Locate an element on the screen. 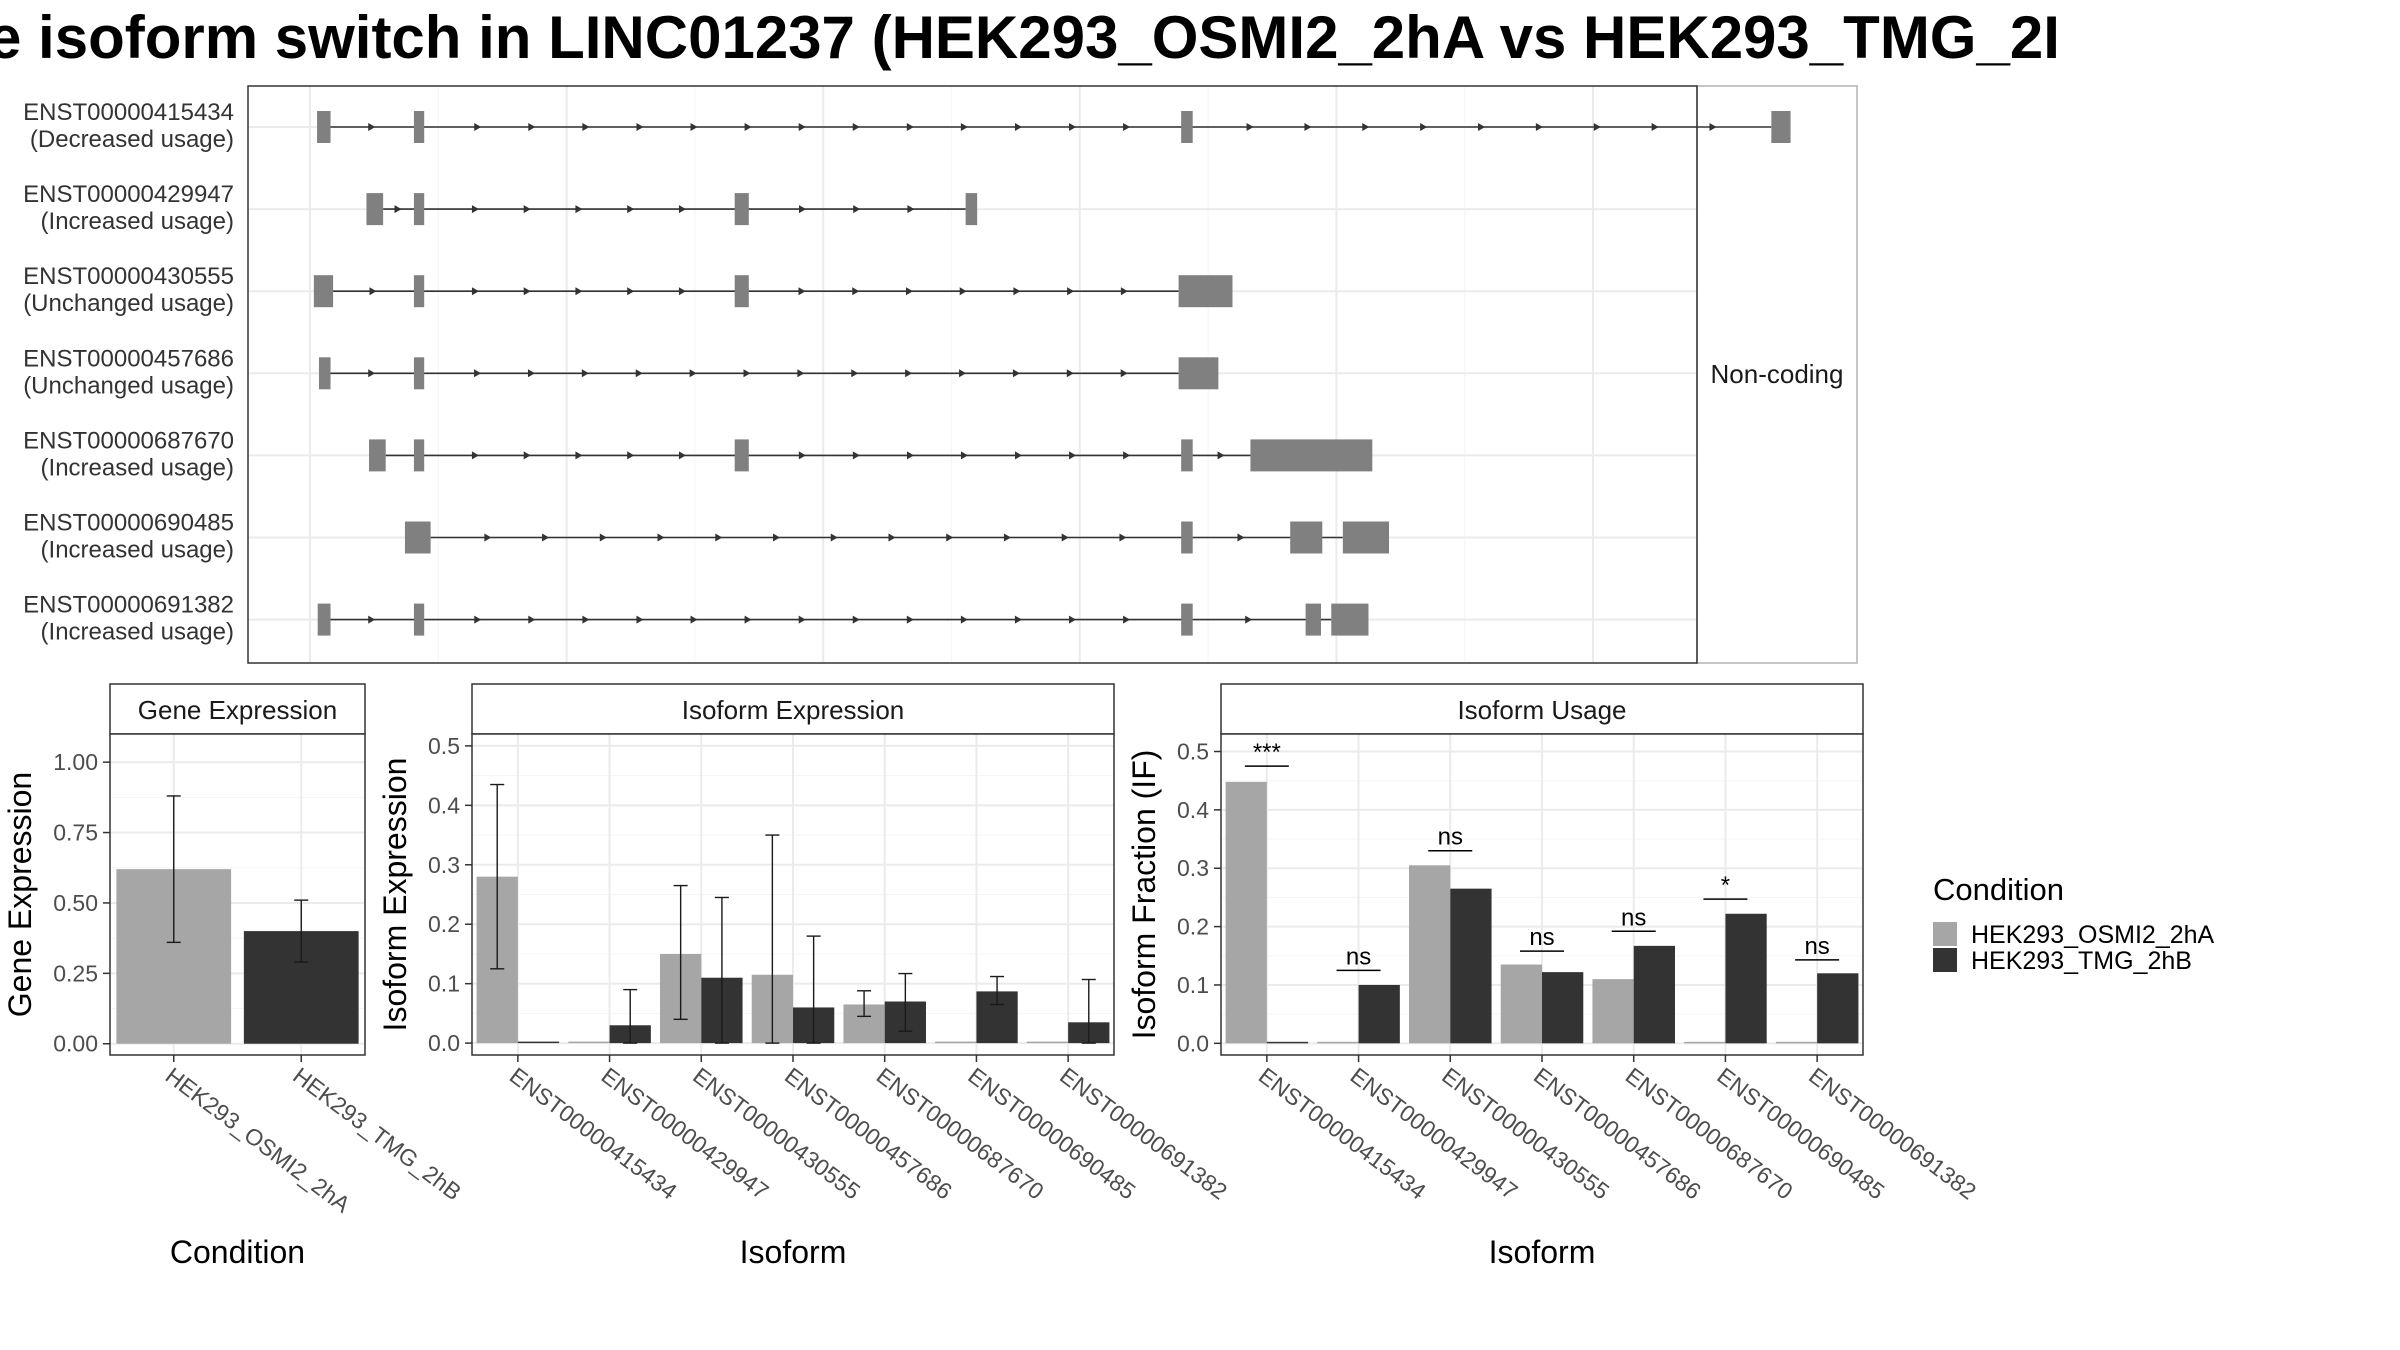 This screenshot has height=1350, width=2400. isoform-expression-y-axis-title: Isoform Expression is located at coordinates (395, 895).